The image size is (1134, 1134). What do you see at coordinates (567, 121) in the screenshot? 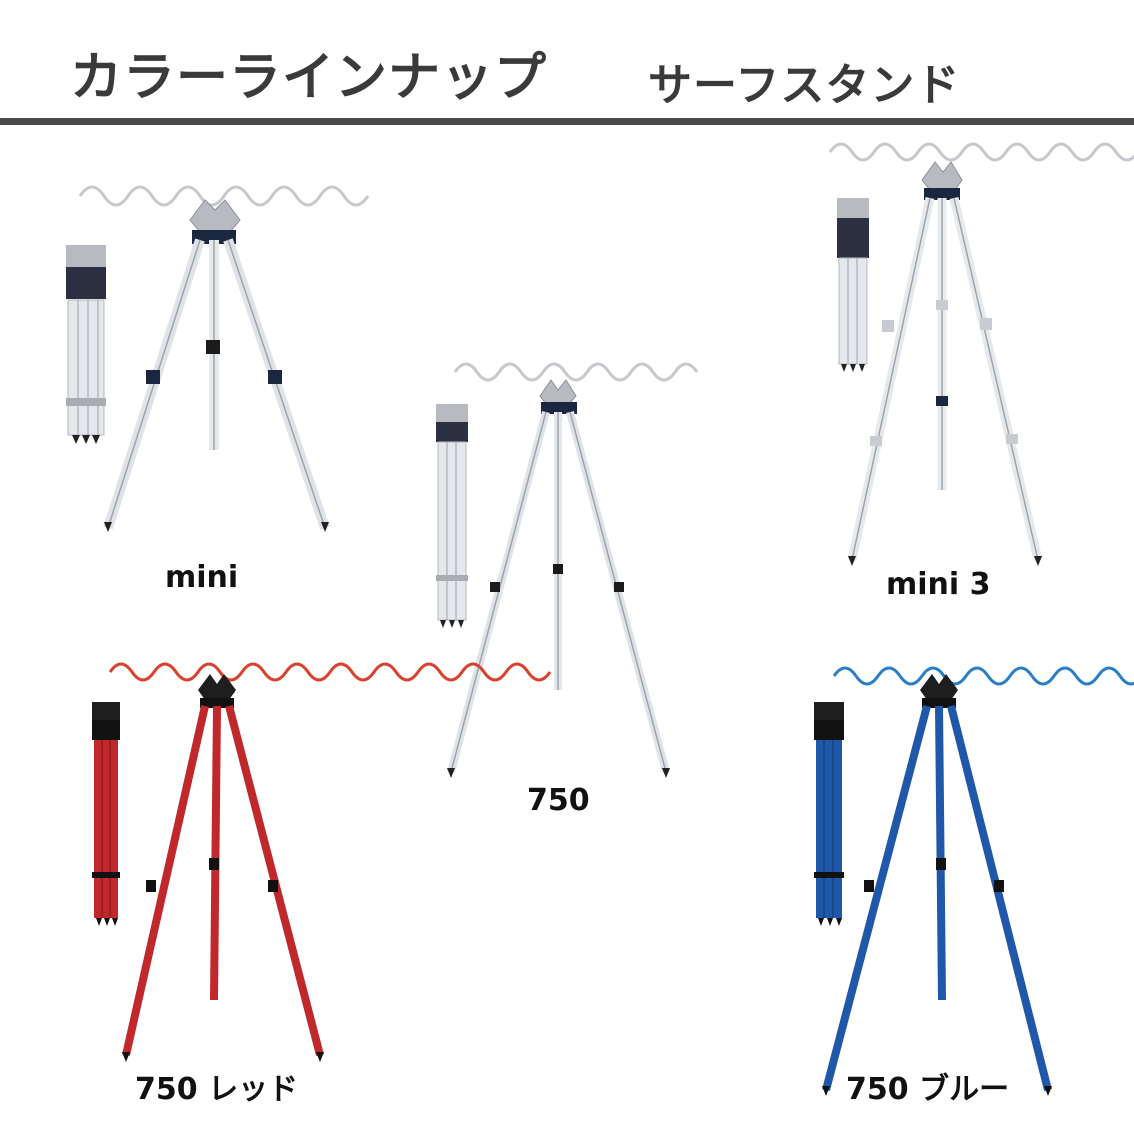
I see `header-divider` at bounding box center [567, 121].